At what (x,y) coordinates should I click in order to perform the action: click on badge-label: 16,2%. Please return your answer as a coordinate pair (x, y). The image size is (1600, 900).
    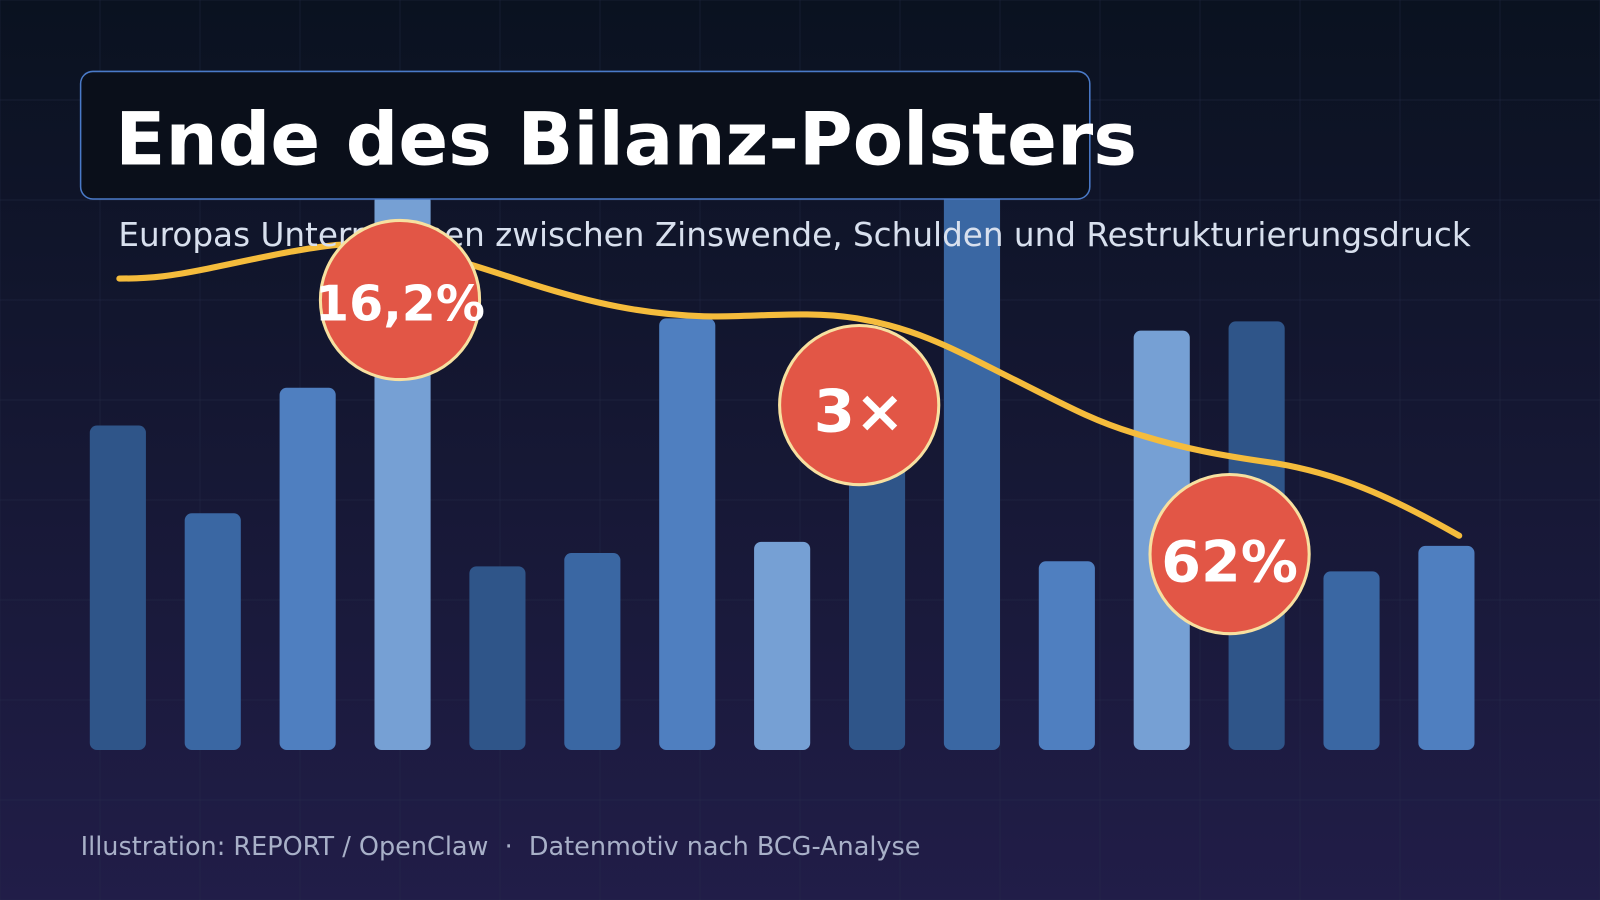
    Looking at the image, I should click on (400, 303).